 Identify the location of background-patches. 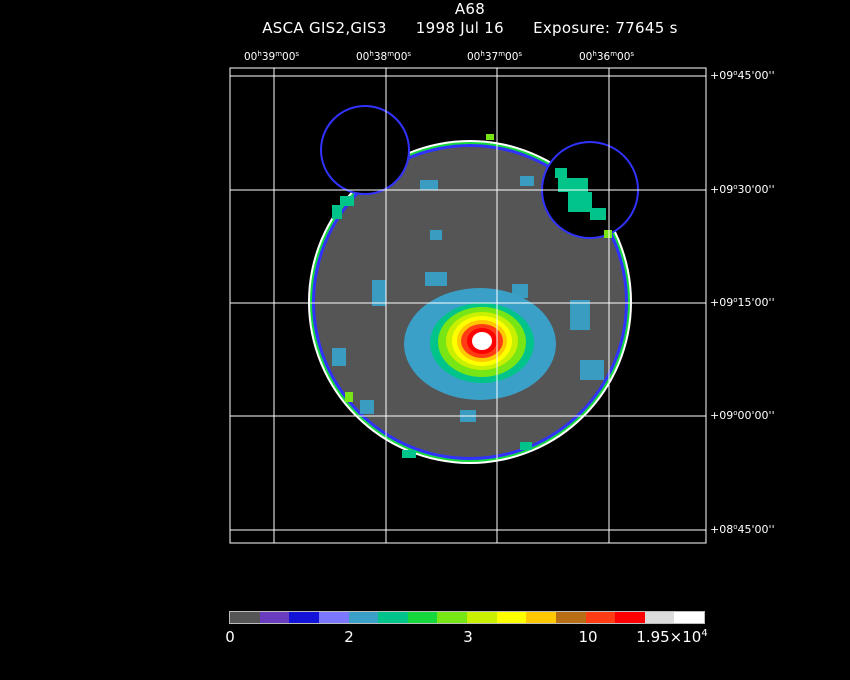
(468, 299).